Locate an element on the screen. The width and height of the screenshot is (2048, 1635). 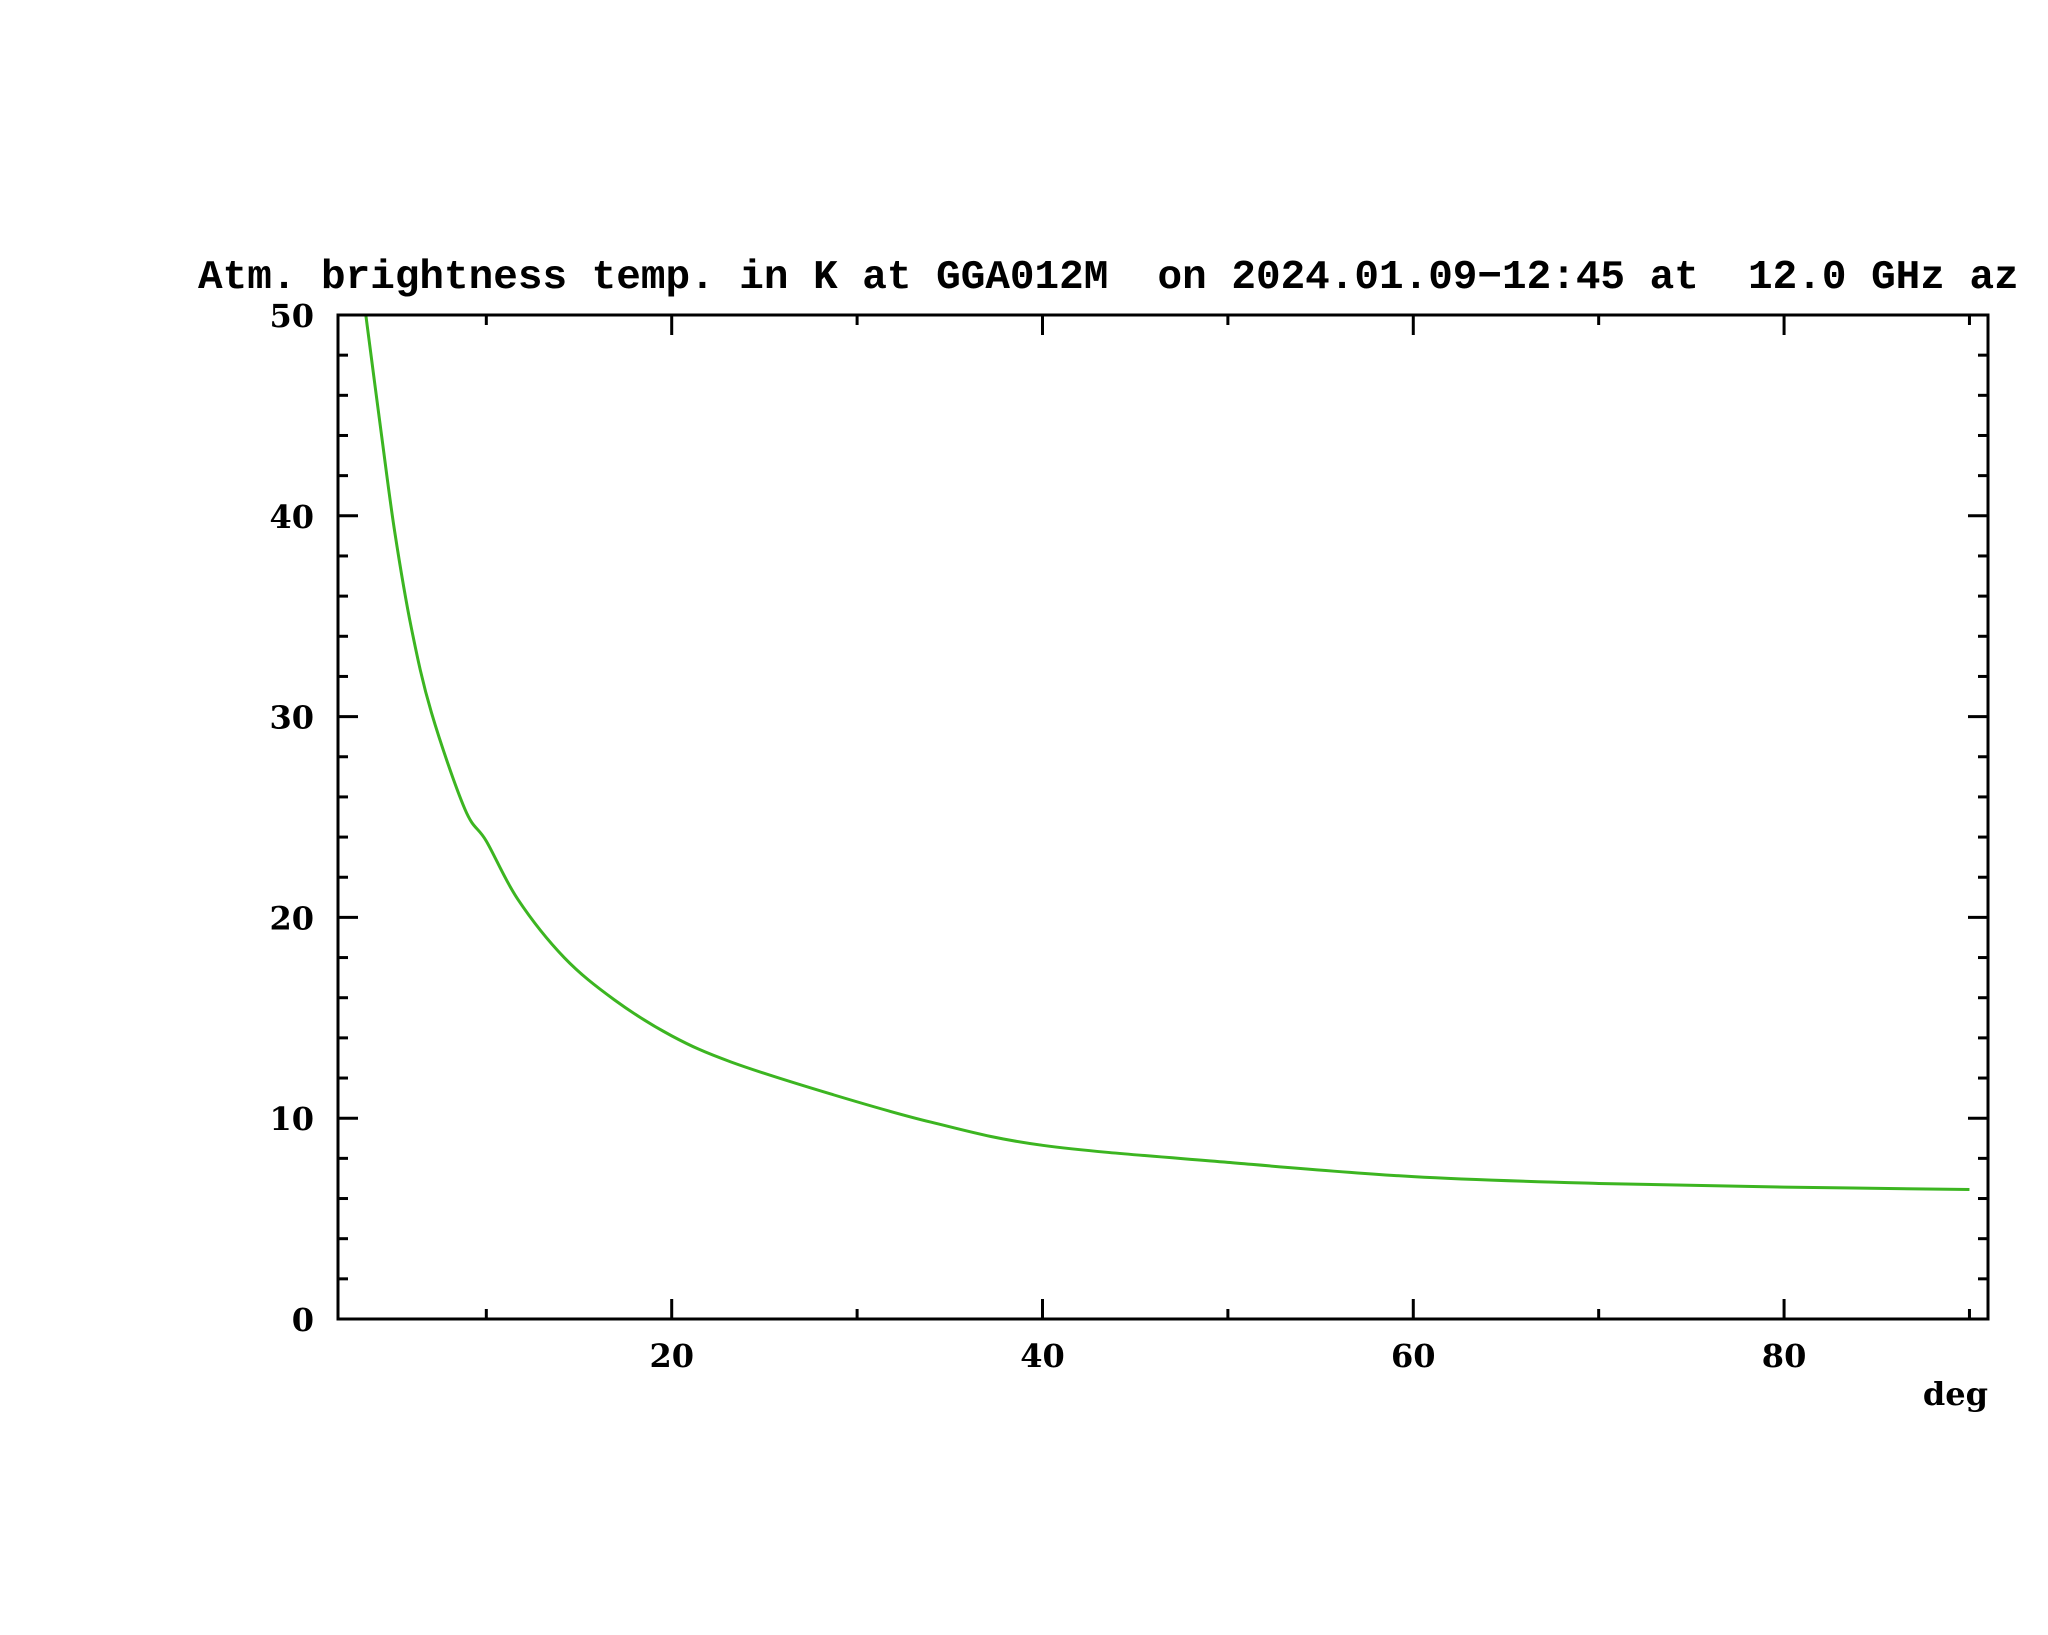
y-tick-label: 10 is located at coordinates (291, 1119).